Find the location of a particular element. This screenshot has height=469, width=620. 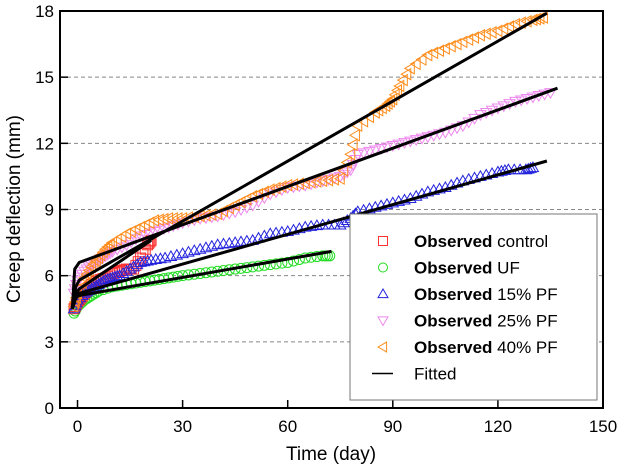

y-axis-title: Creep deflection (mm) is located at coordinates (14, 209).